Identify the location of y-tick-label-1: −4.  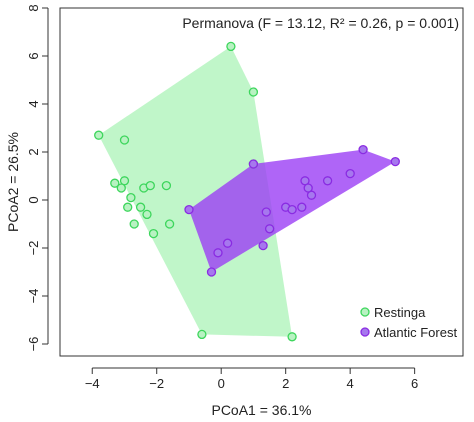
(33, 296).